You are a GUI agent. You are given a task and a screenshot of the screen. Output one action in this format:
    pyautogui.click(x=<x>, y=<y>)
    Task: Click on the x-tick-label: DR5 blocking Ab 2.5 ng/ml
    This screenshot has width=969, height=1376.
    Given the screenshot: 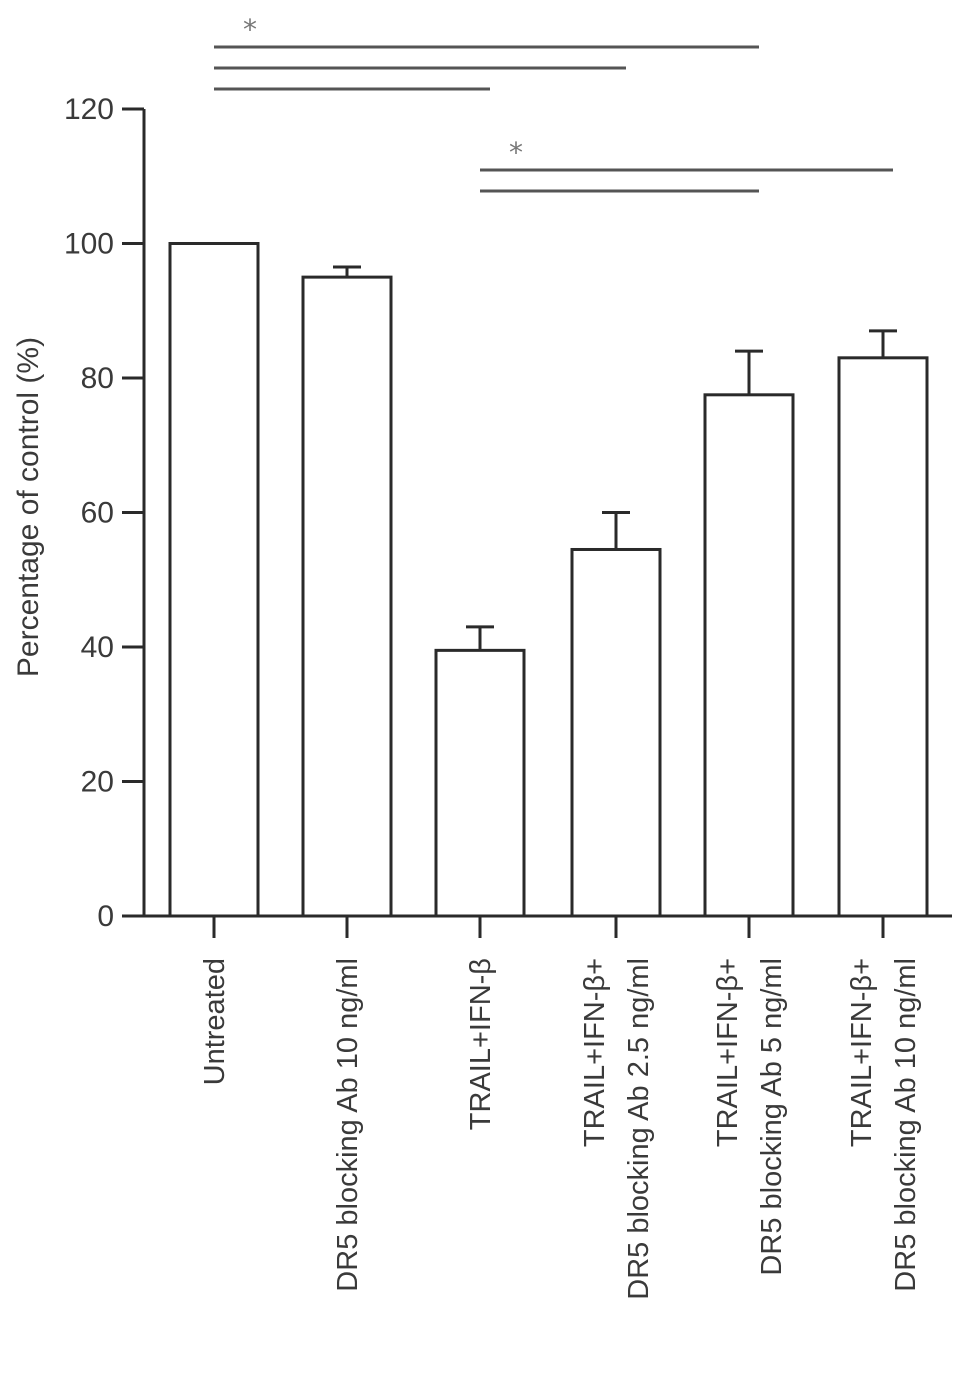 What is the action you would take?
    pyautogui.click(x=639, y=1129)
    